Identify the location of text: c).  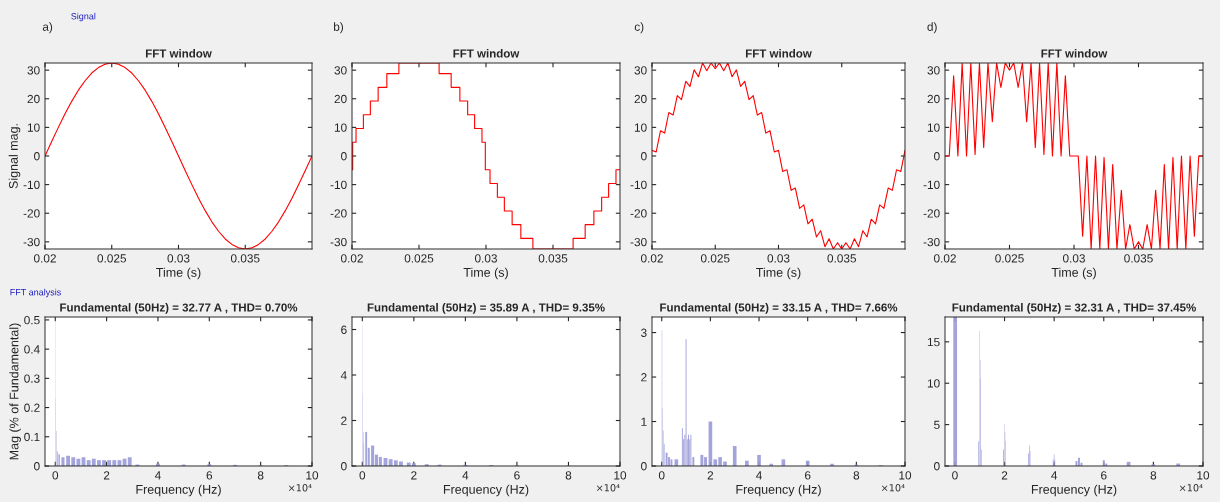
(639, 28).